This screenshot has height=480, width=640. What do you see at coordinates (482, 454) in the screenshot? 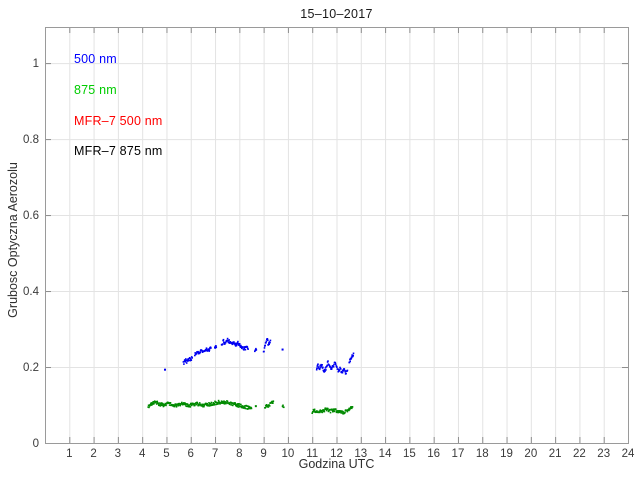
I see `svg-text: 18` at bounding box center [482, 454].